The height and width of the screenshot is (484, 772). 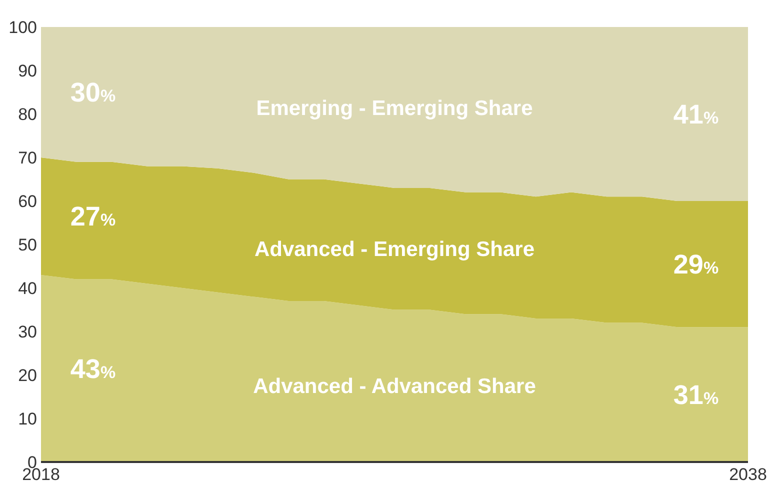 I want to click on y-tick-label: 30, so click(x=27, y=332).